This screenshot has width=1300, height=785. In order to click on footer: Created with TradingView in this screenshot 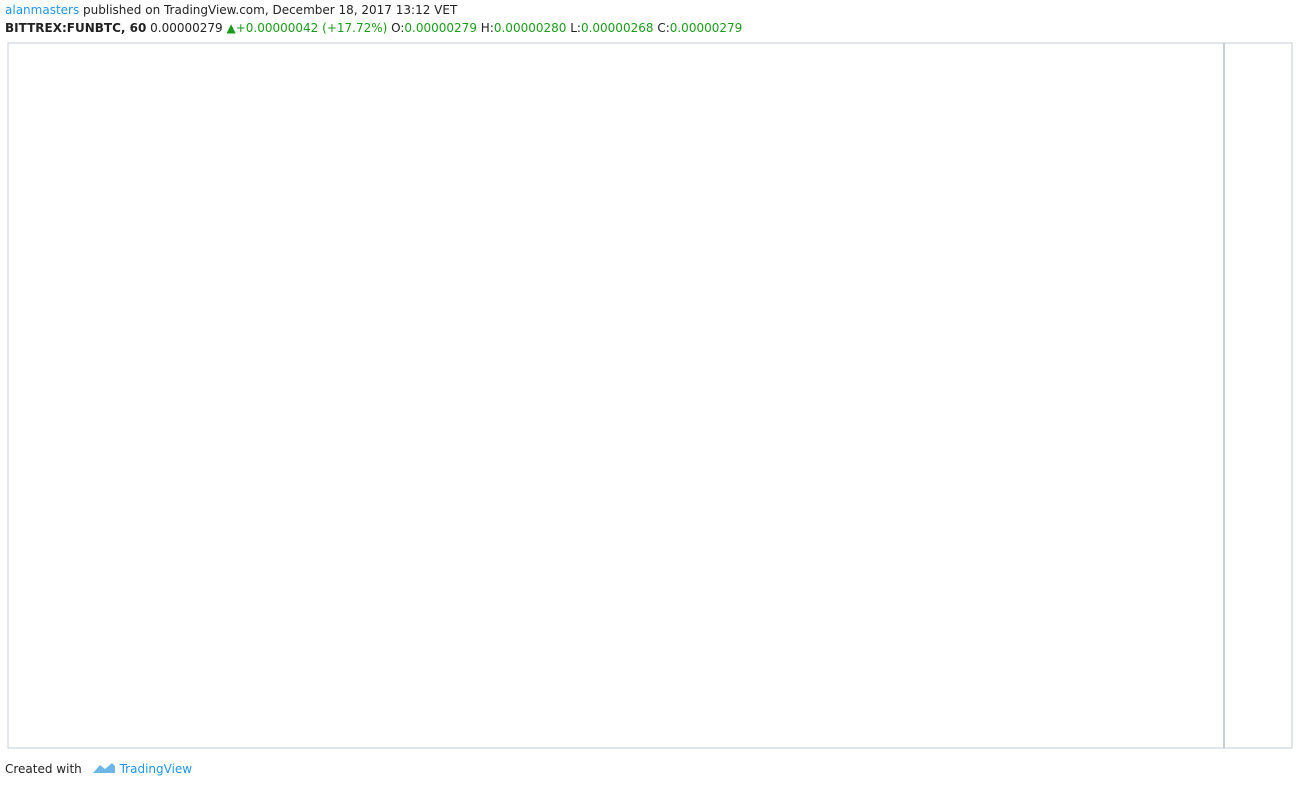, I will do `click(98, 767)`.